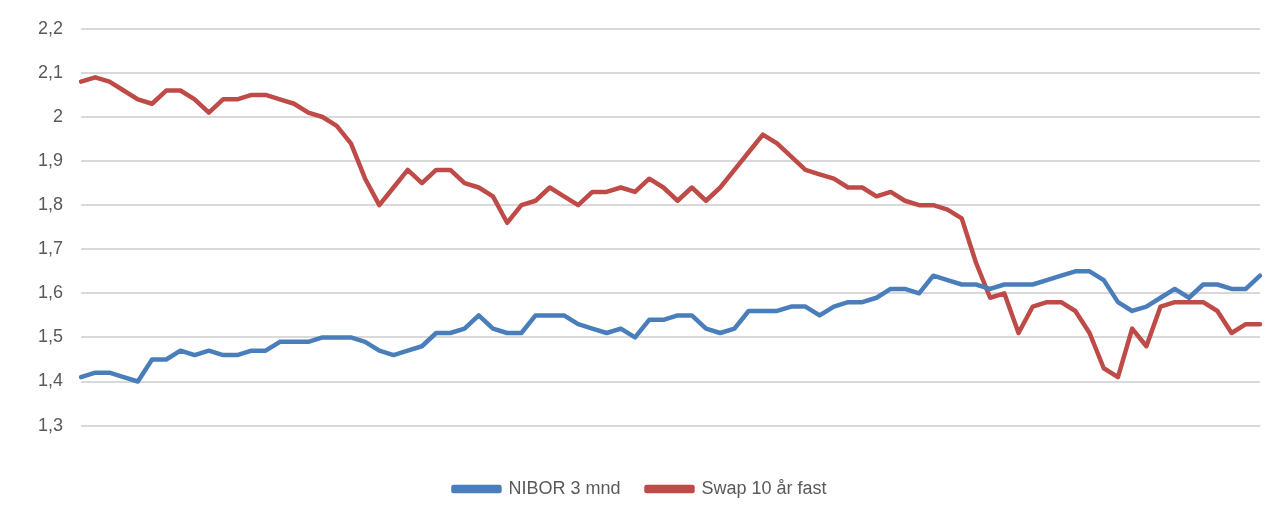 This screenshot has width=1284, height=522. What do you see at coordinates (50, 71) in the screenshot?
I see `y-tick-label: 2,1` at bounding box center [50, 71].